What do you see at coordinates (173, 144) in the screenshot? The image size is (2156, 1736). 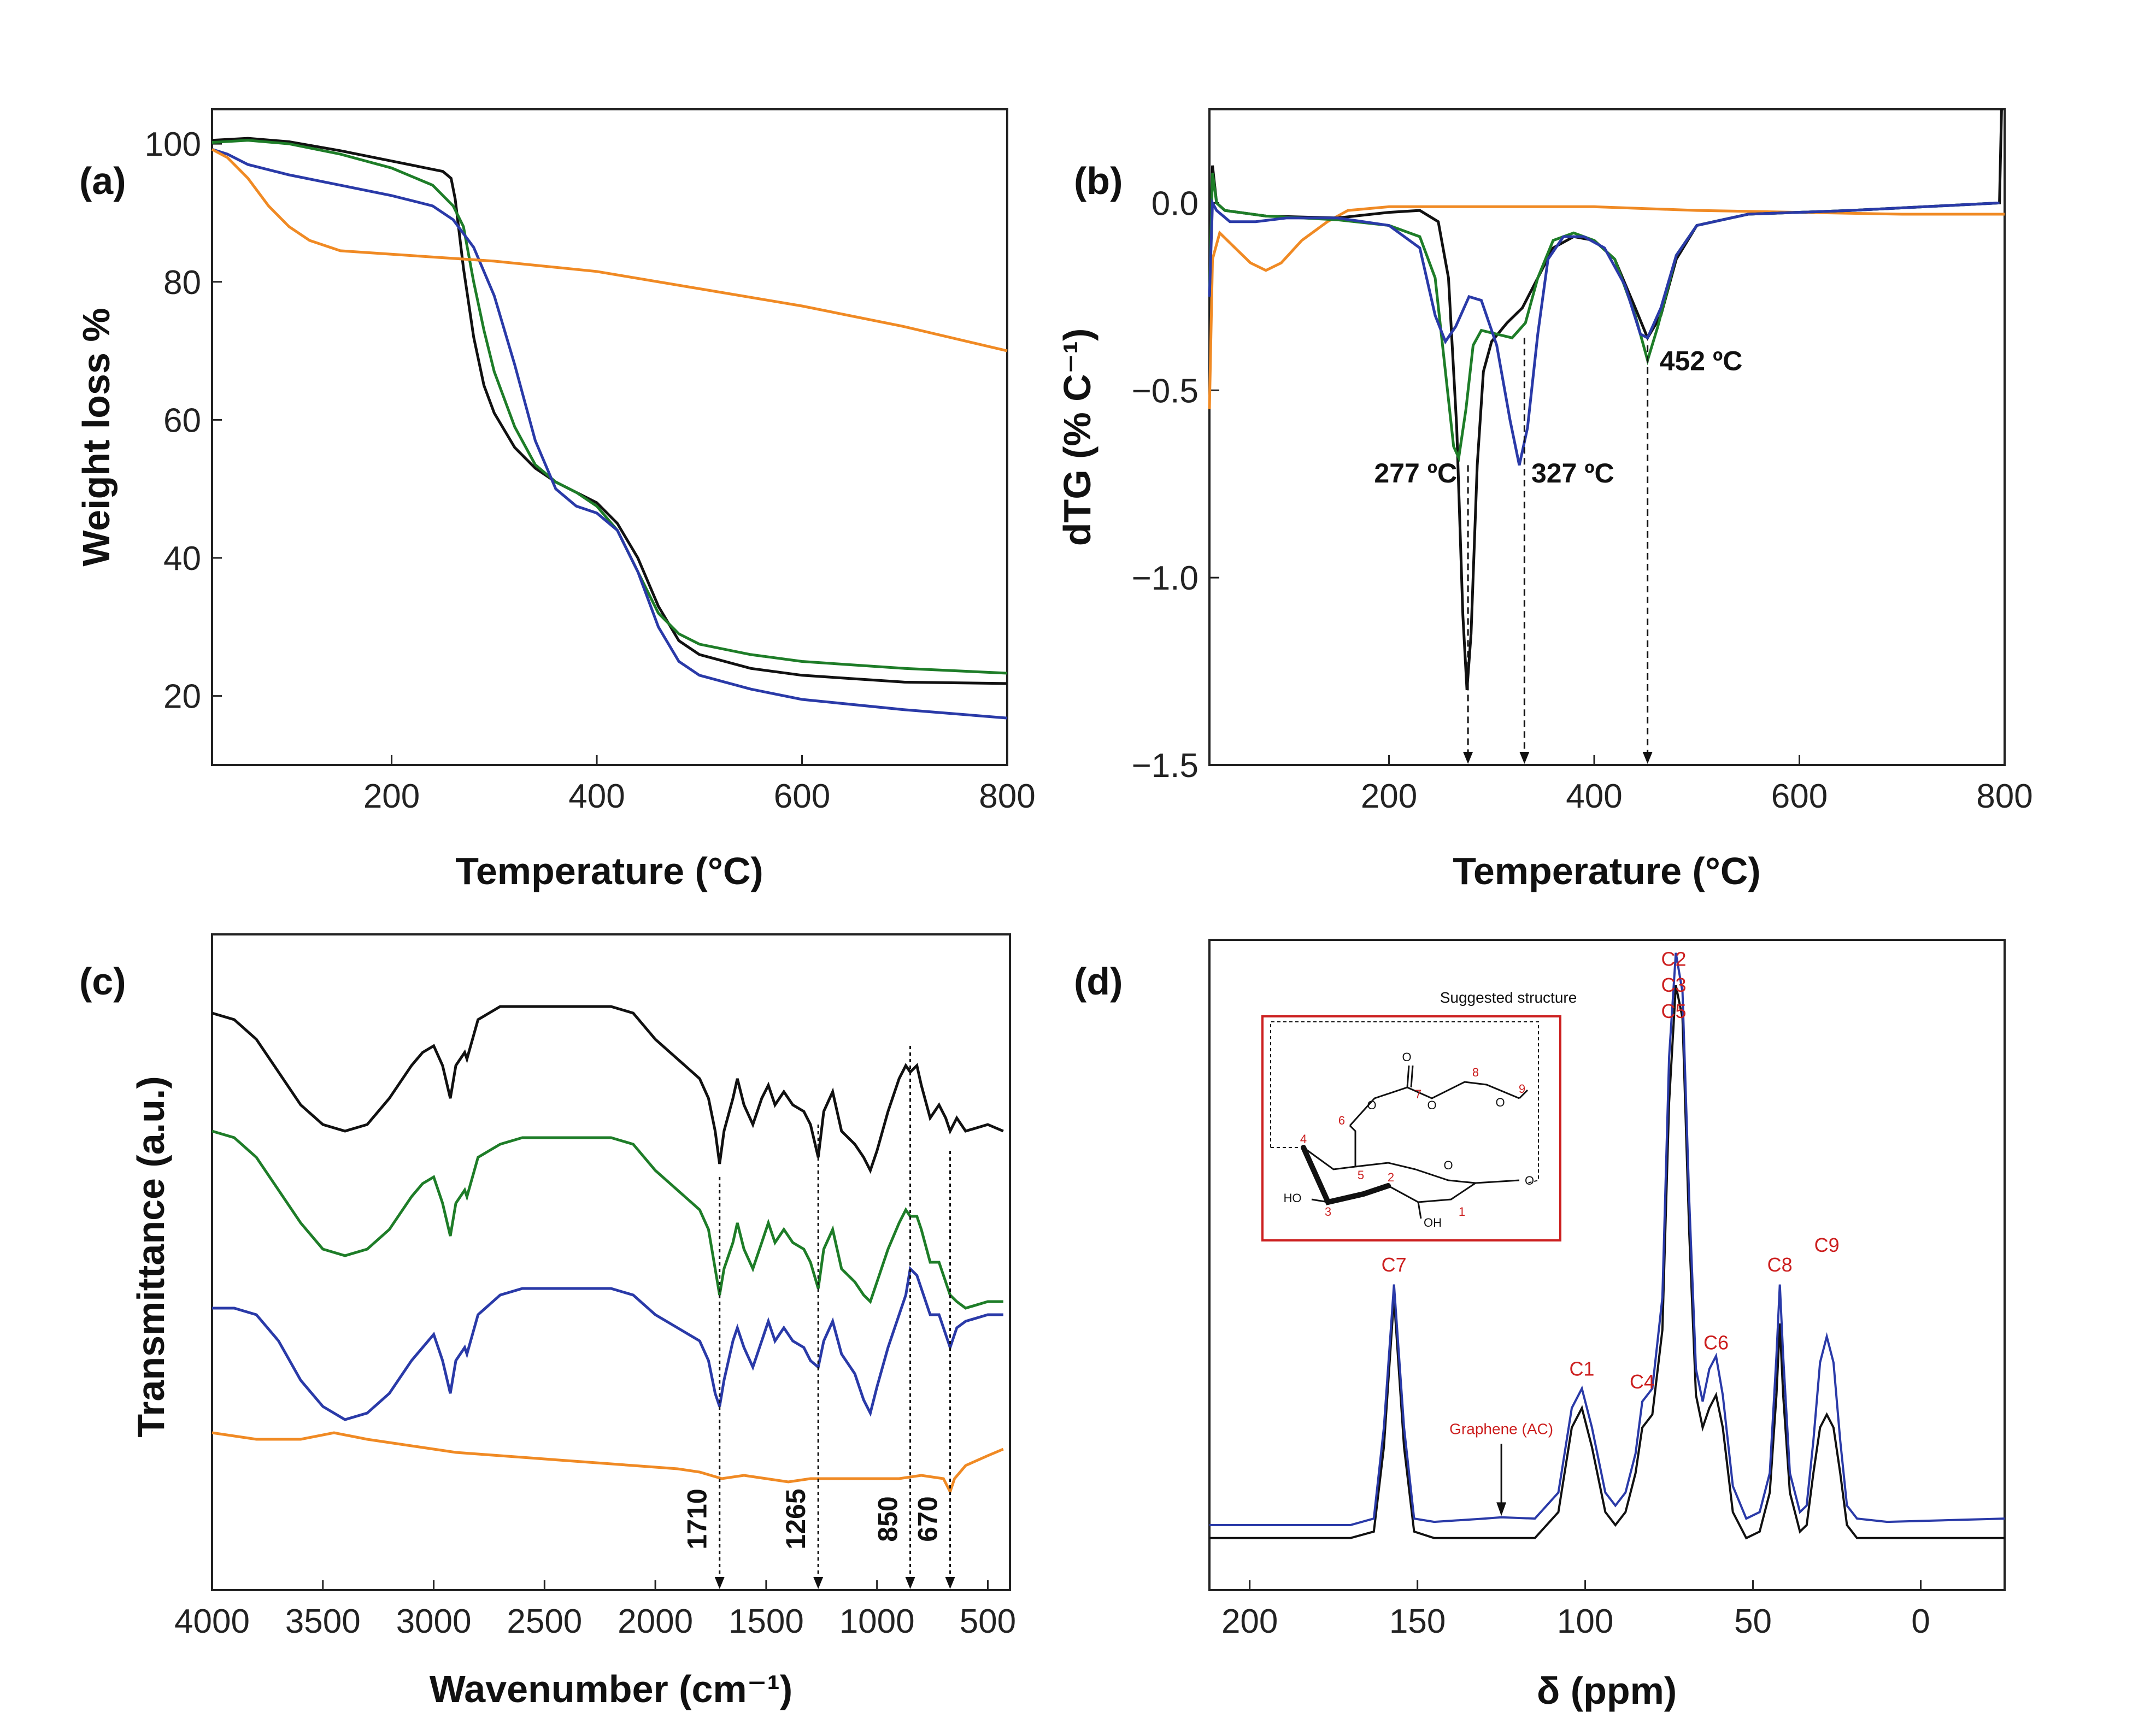 I see `y-tick-label: 100` at bounding box center [173, 144].